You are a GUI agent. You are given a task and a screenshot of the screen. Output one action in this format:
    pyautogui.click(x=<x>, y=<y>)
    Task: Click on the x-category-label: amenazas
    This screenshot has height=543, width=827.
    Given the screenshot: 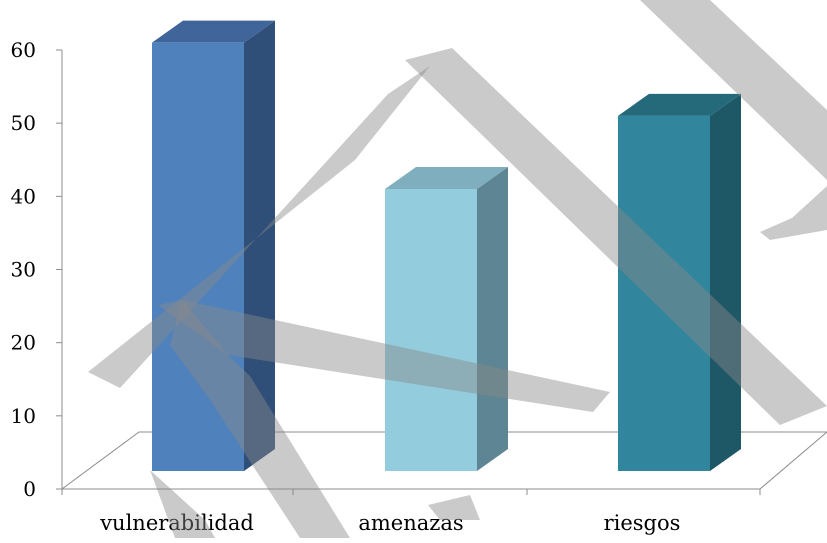 What is the action you would take?
    pyautogui.click(x=410, y=523)
    